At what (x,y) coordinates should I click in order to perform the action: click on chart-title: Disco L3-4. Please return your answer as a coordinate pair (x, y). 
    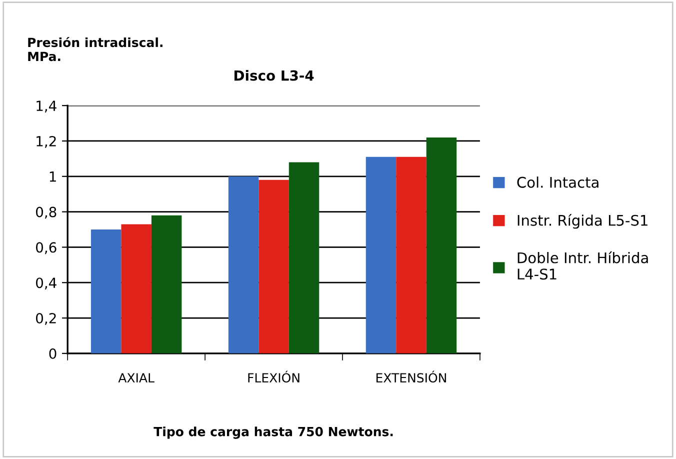
    Looking at the image, I should click on (274, 75).